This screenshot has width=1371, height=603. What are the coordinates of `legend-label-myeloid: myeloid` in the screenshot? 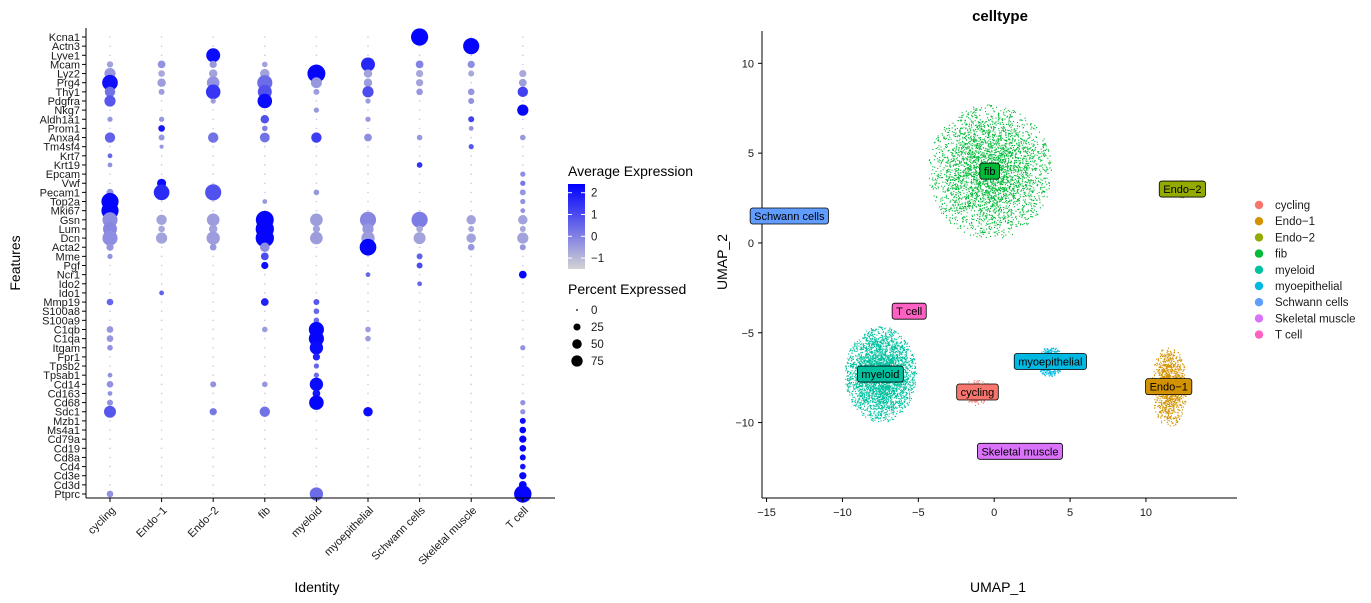 It's located at (1295, 271).